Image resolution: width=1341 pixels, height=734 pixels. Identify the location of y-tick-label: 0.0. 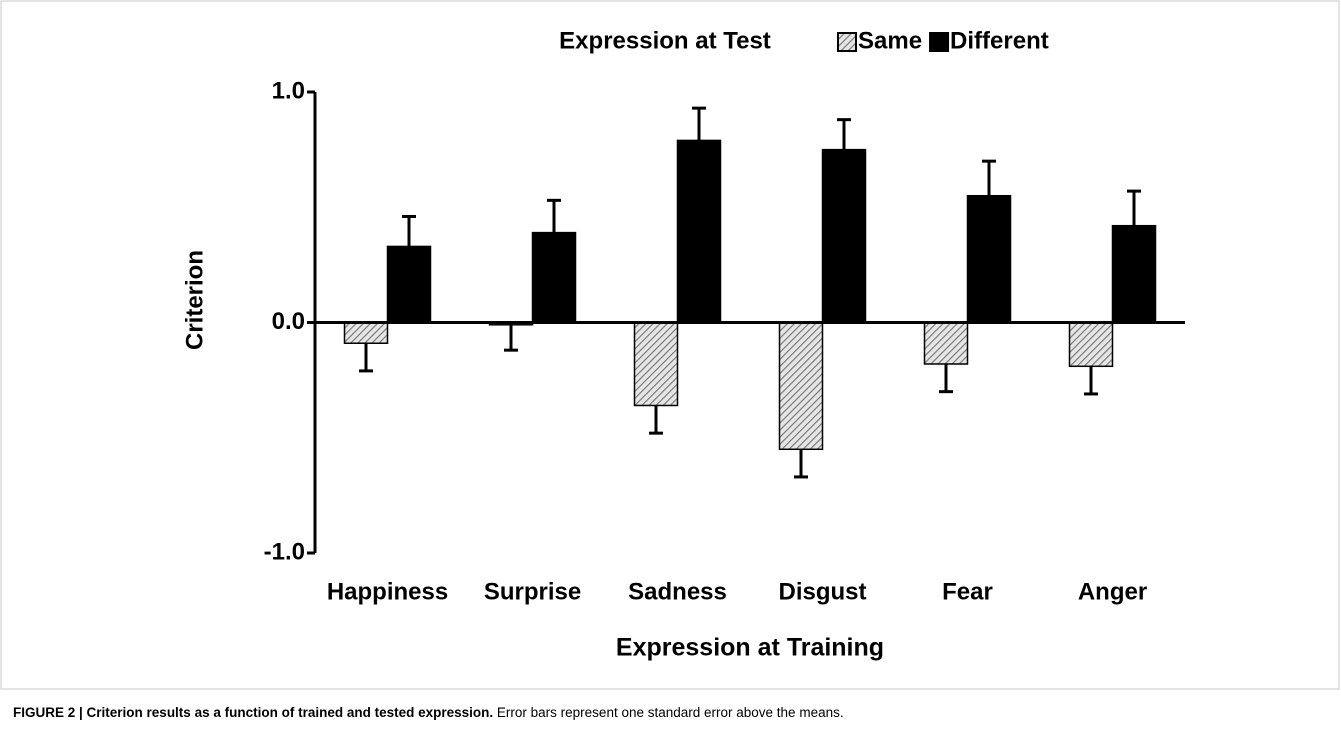
(288, 321).